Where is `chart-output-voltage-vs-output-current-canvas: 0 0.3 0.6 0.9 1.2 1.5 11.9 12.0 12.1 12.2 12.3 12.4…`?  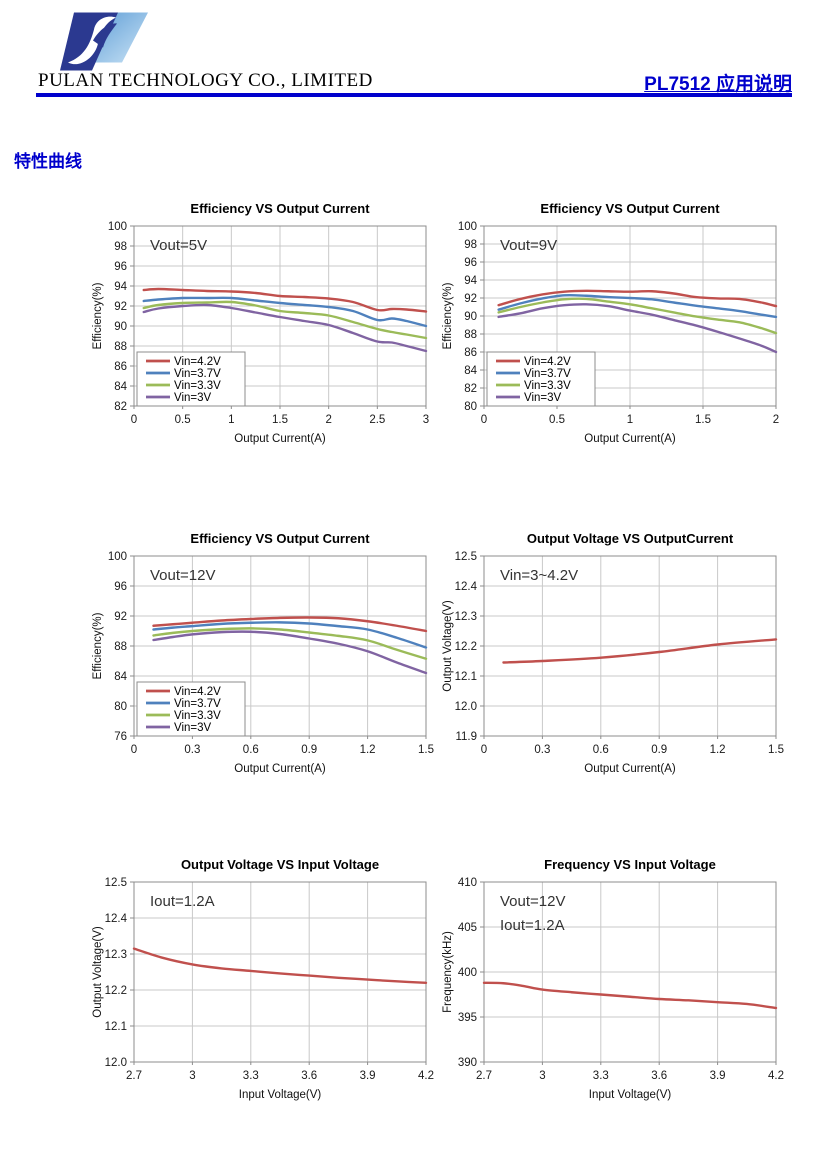
chart-output-voltage-vs-output-current-canvas: 0 0.3 0.6 0.9 1.2 1.5 11.9 12.0 12.1 12.2 12.3 12.4… is located at coordinates (613, 653).